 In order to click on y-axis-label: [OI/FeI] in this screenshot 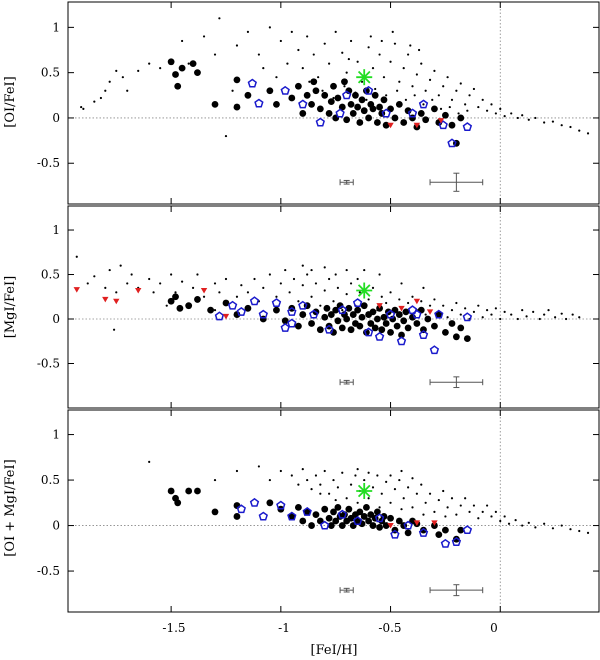, I will do `click(10, 101)`.